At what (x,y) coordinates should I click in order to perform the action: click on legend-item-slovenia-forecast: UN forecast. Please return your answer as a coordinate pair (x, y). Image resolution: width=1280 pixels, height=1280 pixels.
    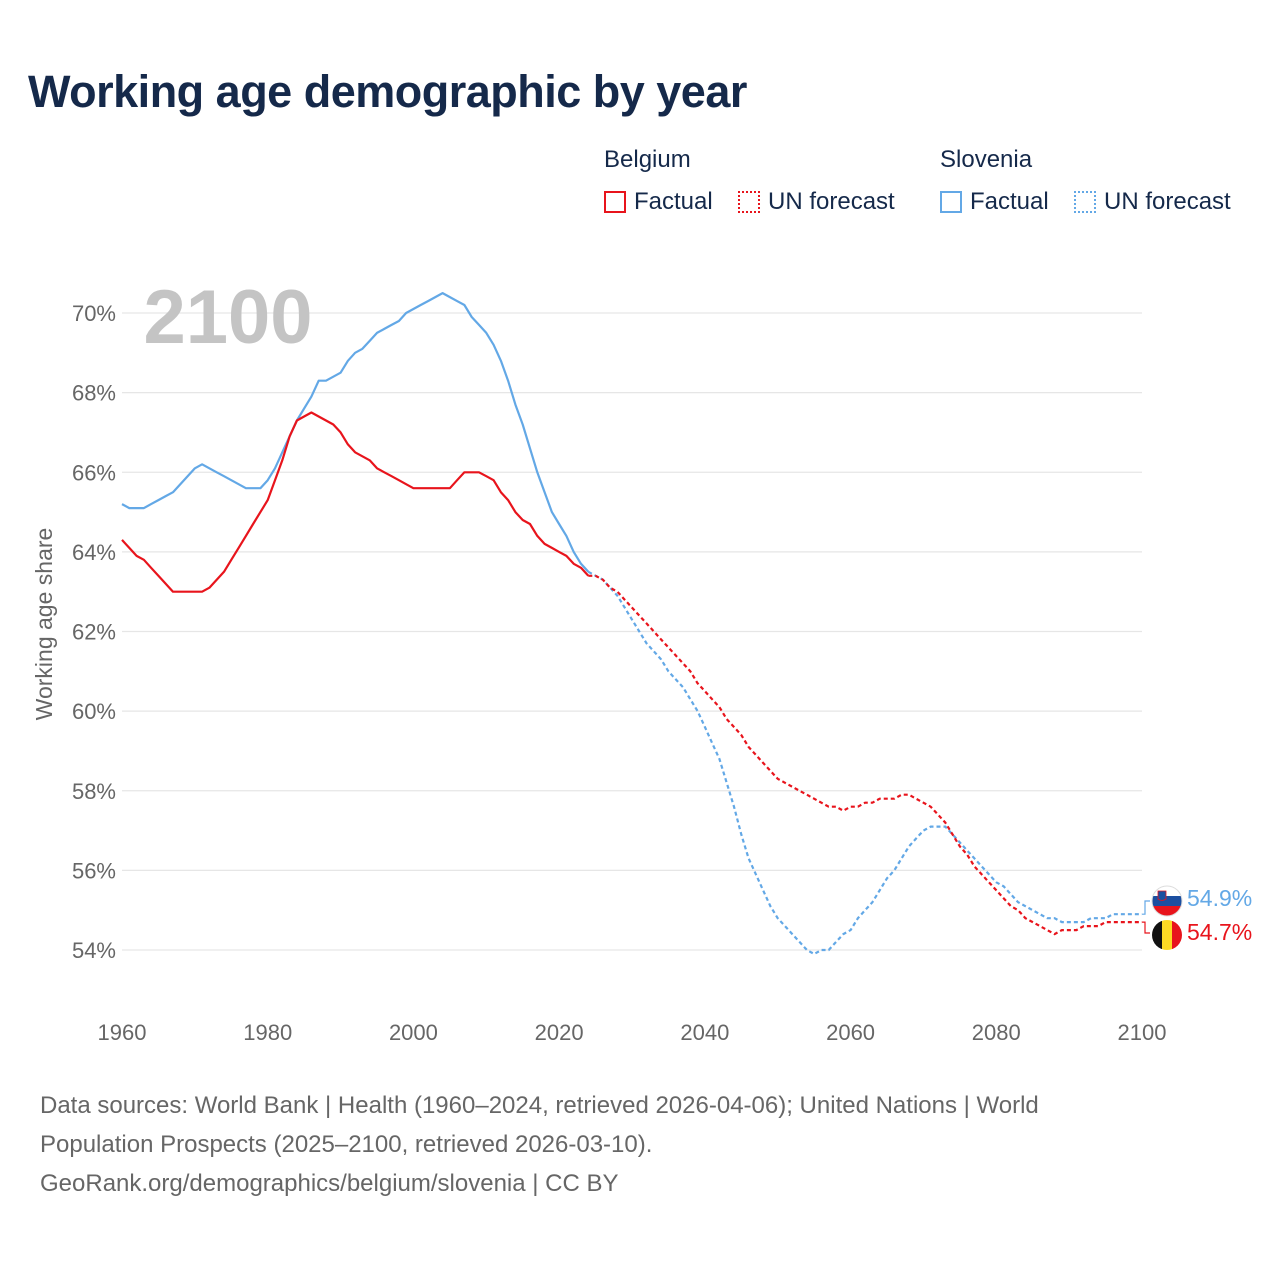
    Looking at the image, I should click on (1152, 202).